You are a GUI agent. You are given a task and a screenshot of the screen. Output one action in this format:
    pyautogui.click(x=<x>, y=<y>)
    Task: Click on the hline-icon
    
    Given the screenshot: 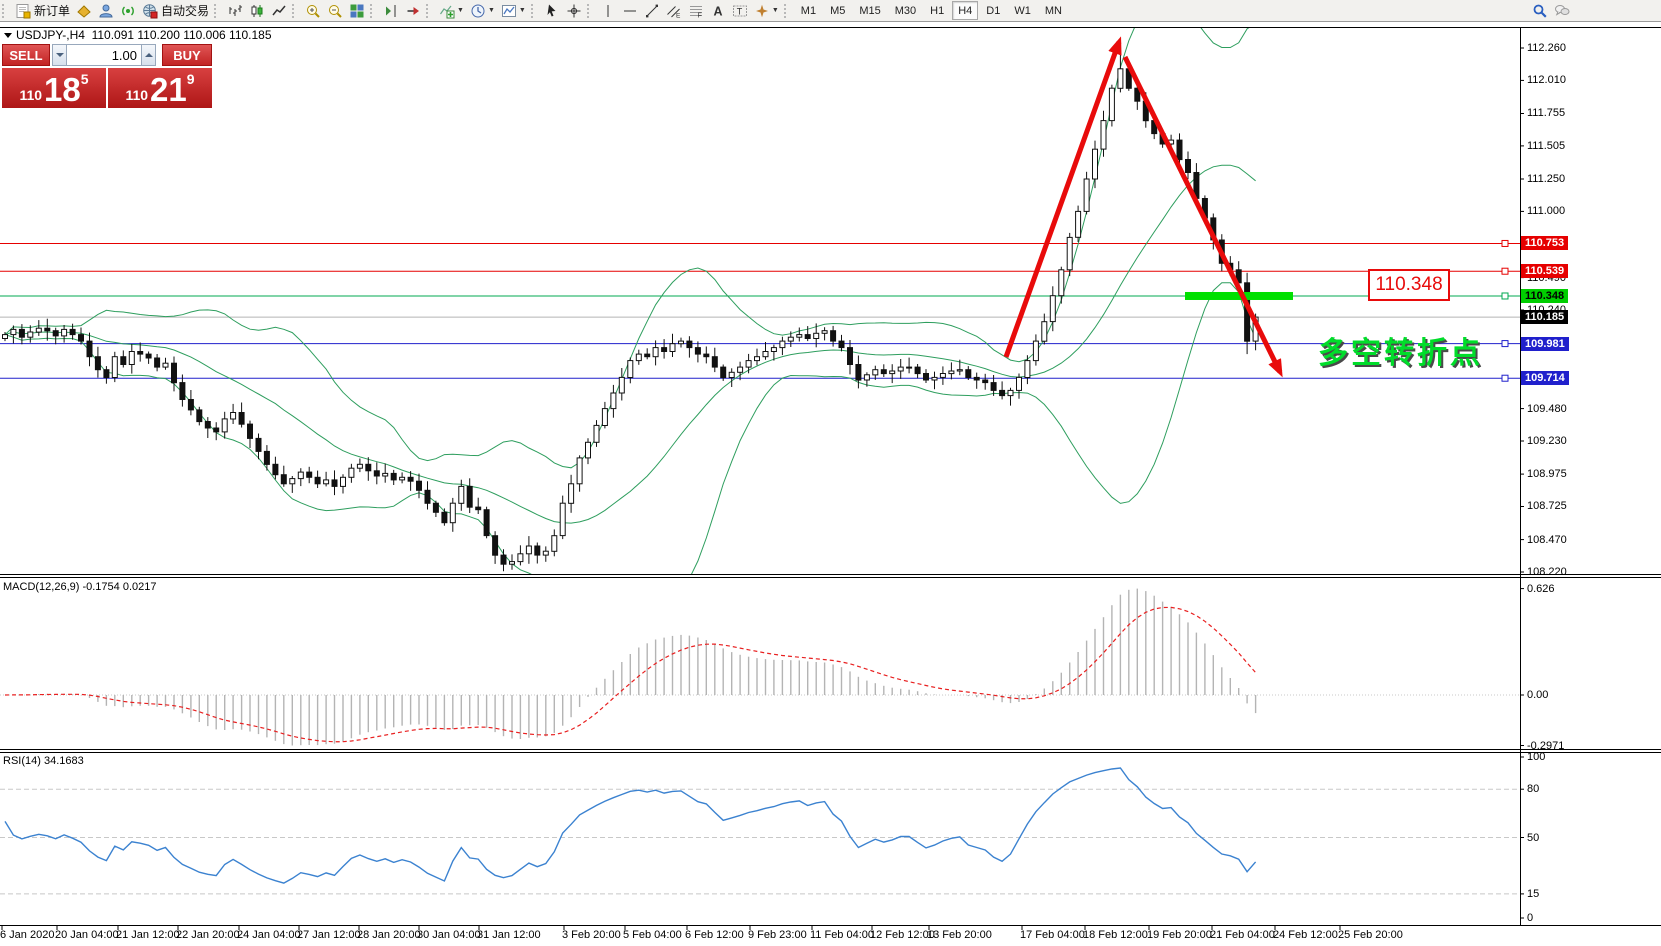 What is the action you would take?
    pyautogui.click(x=629, y=10)
    